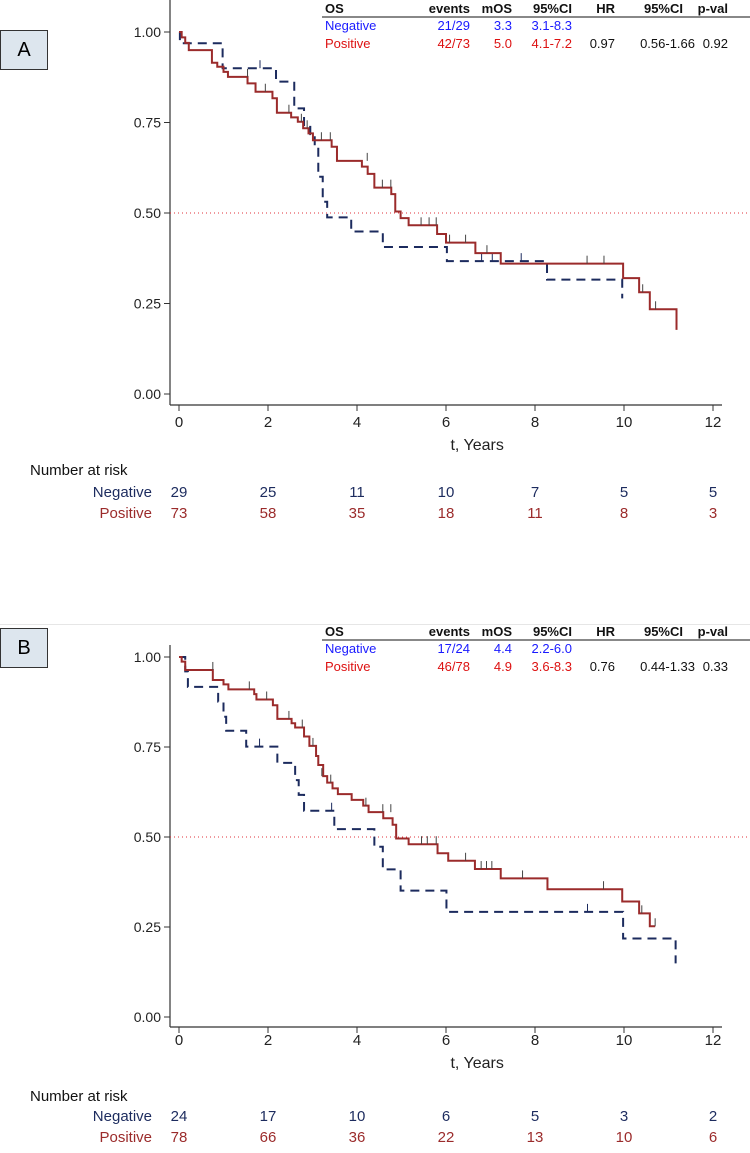 The height and width of the screenshot is (1153, 750). I want to click on table-cell-mOS: 3.3, so click(503, 25).